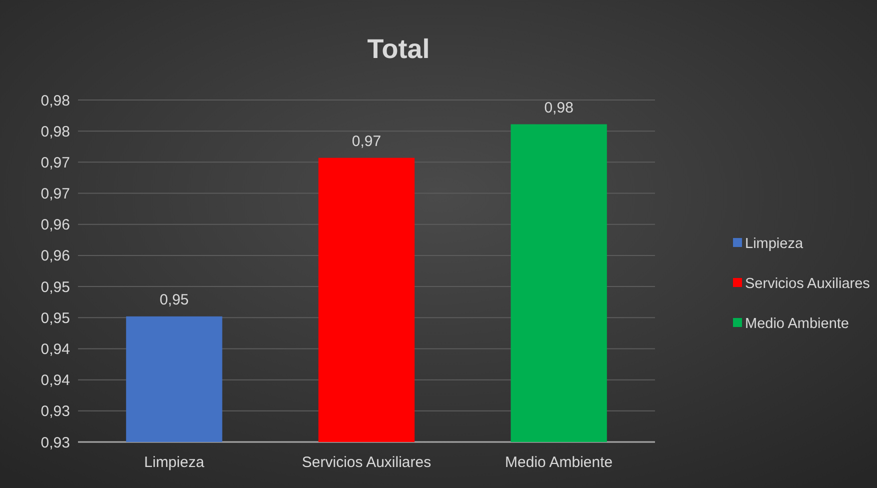  I want to click on x-tick-label: Medio Ambiente, so click(559, 462).